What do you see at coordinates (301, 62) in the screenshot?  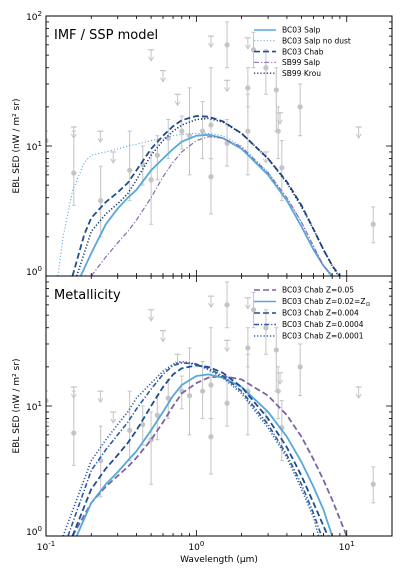 I see `legend-label: SB99 Salp` at bounding box center [301, 62].